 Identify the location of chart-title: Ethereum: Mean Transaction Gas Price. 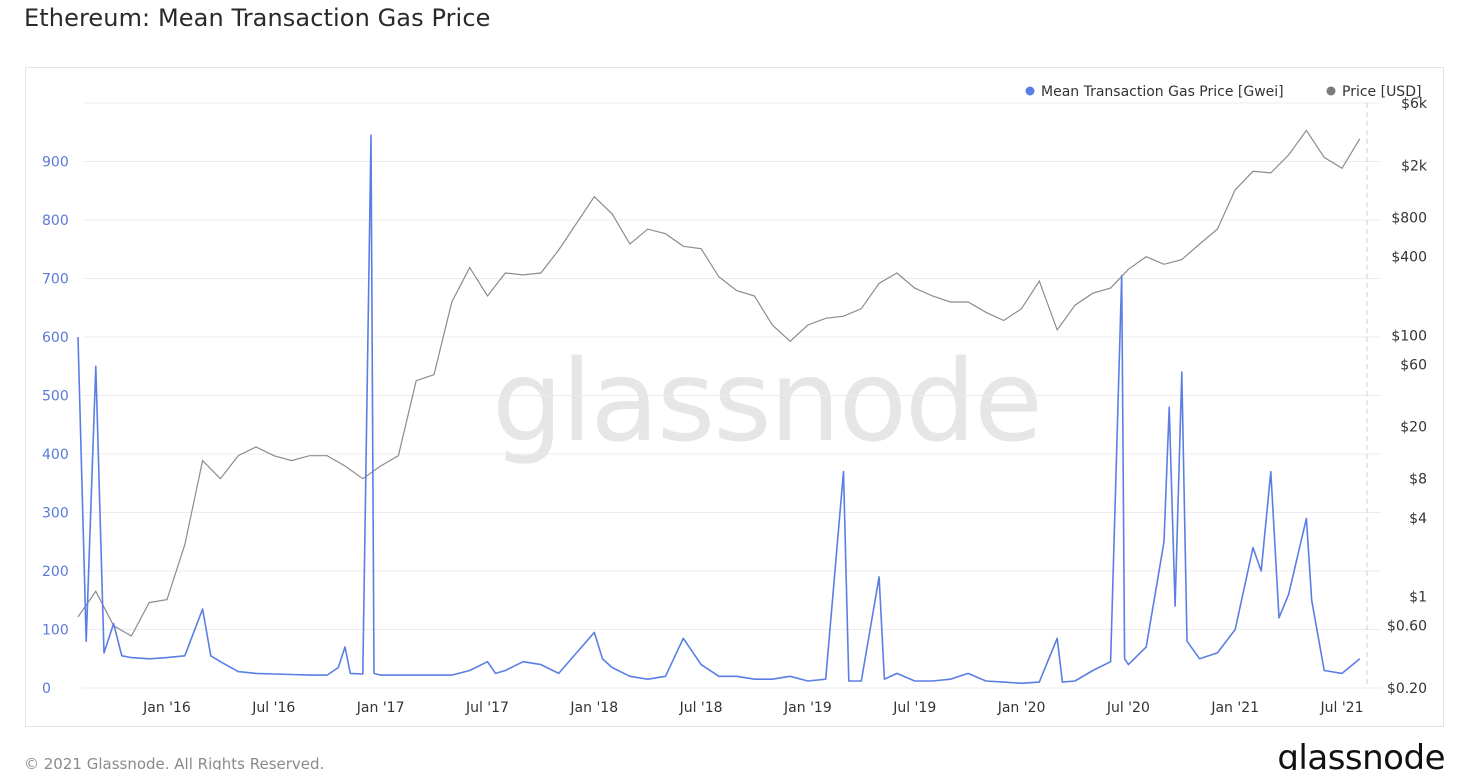
(257, 18).